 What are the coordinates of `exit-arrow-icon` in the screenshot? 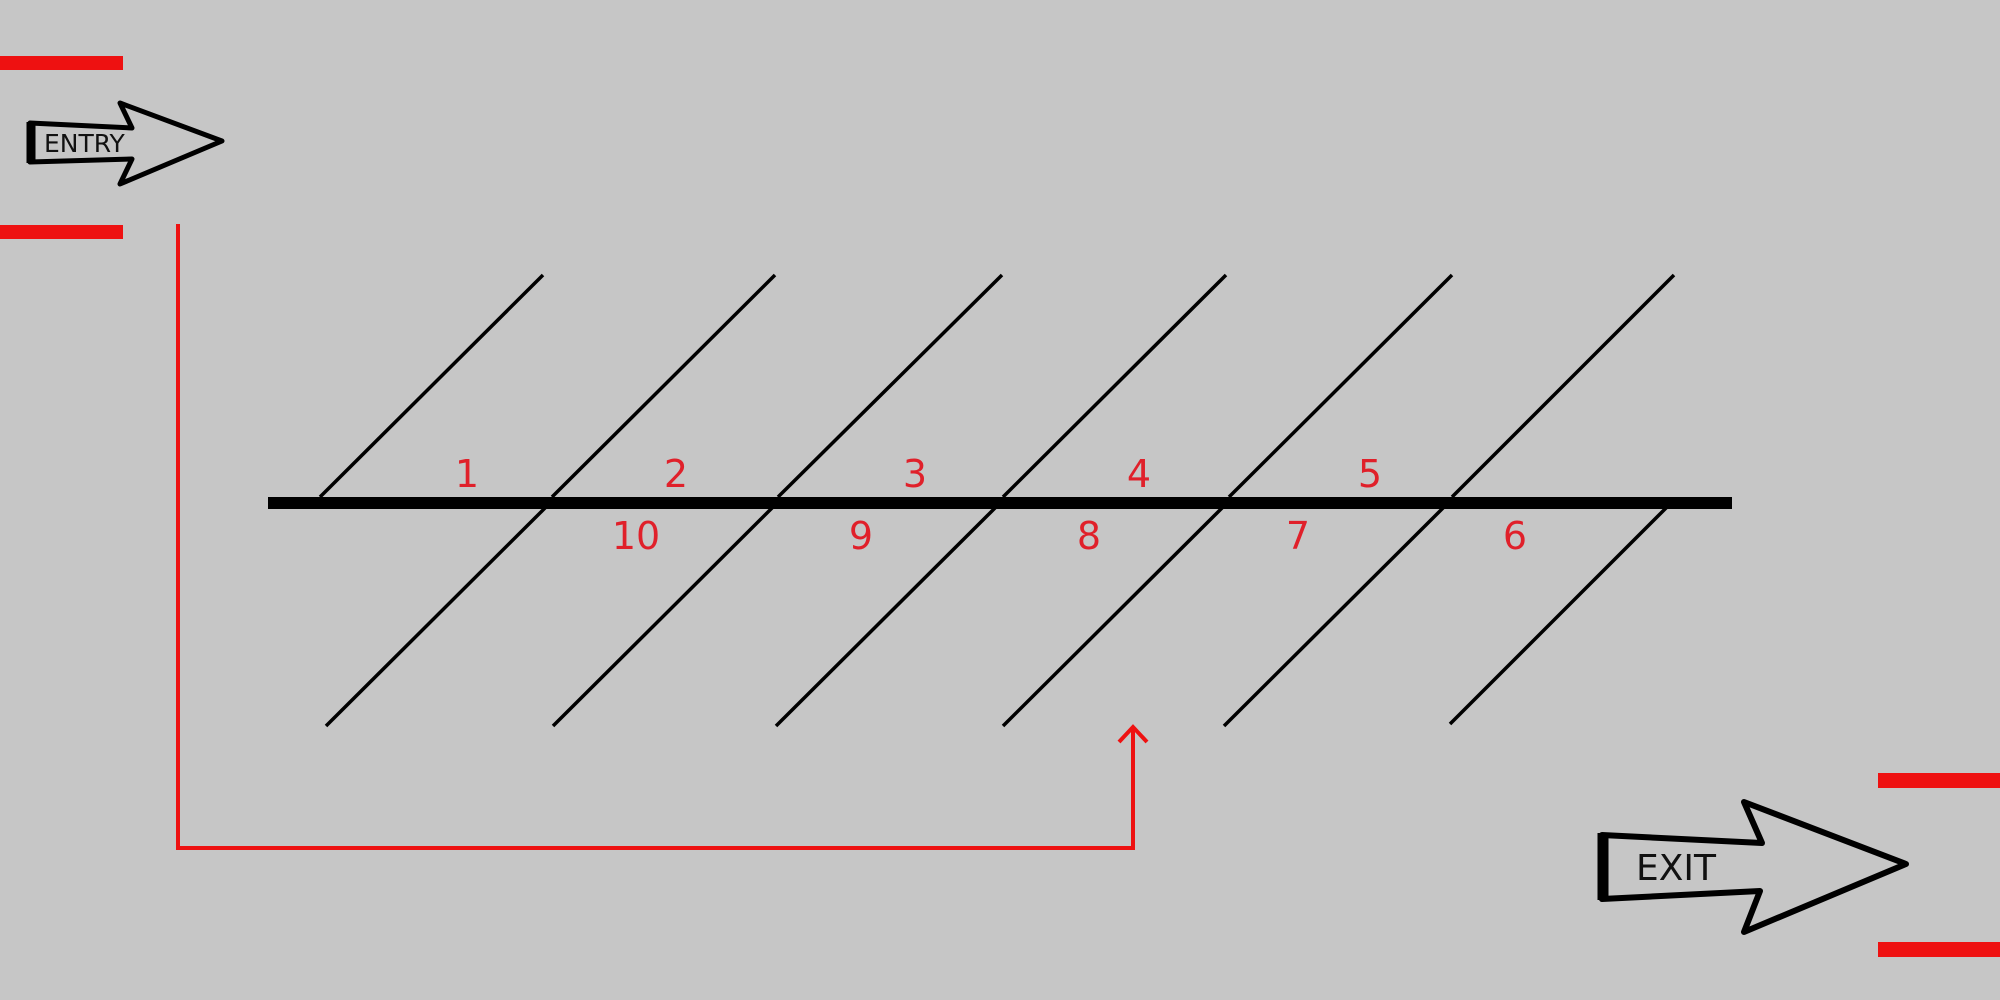 It's located at (1754, 867).